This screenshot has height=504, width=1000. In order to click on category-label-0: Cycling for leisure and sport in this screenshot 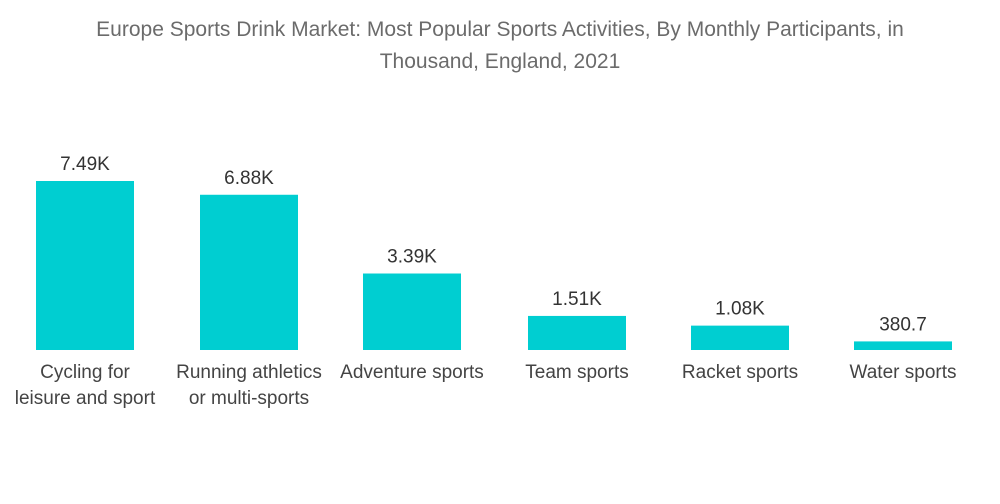, I will do `click(85, 385)`.